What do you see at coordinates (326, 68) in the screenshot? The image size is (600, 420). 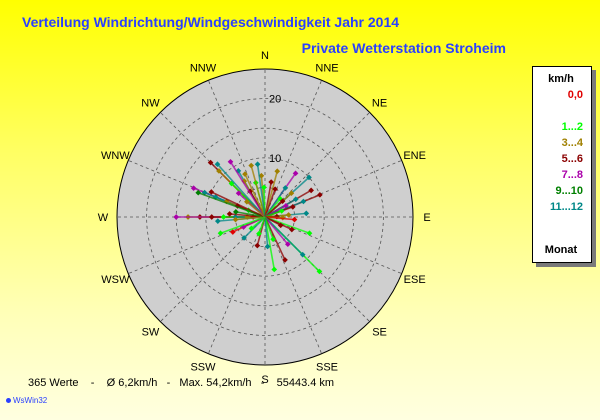 I see `direction-label-nne: NNE` at bounding box center [326, 68].